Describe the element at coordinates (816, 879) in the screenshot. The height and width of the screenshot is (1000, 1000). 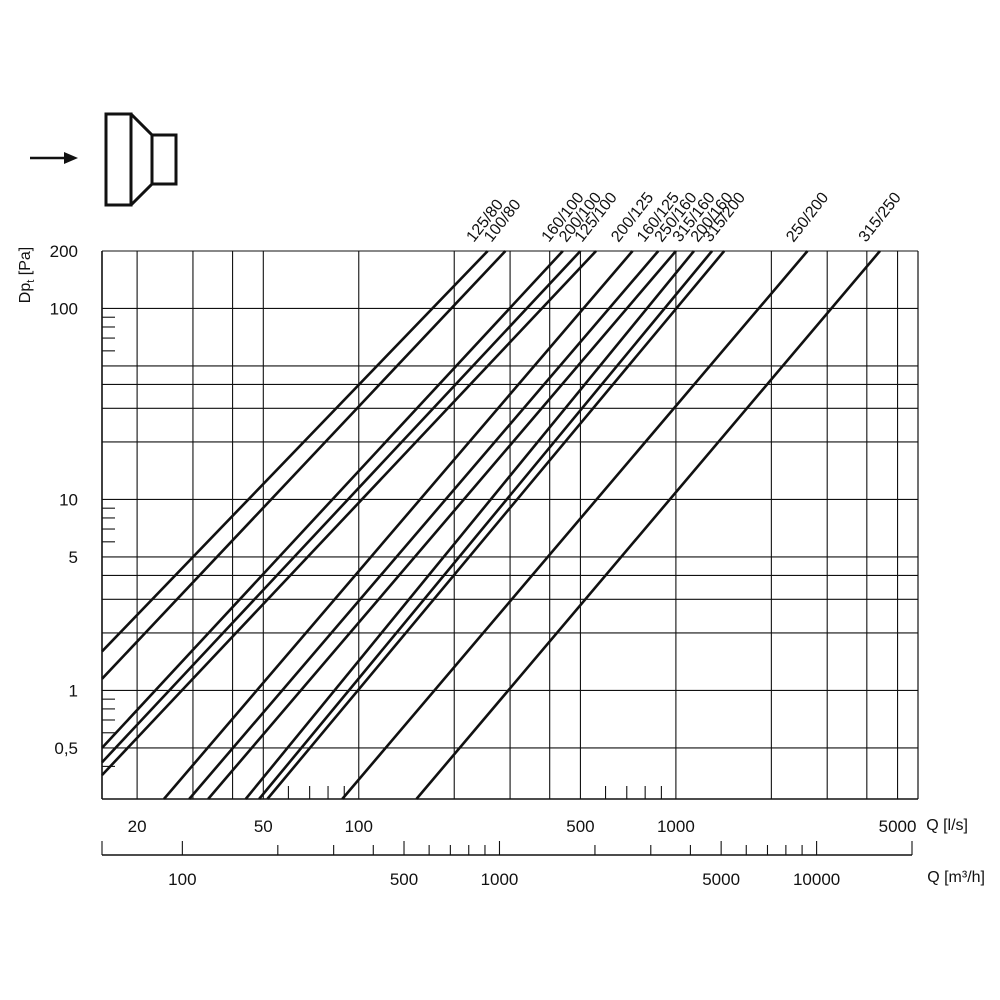
I see `x2-tick-label: 10000` at that location.